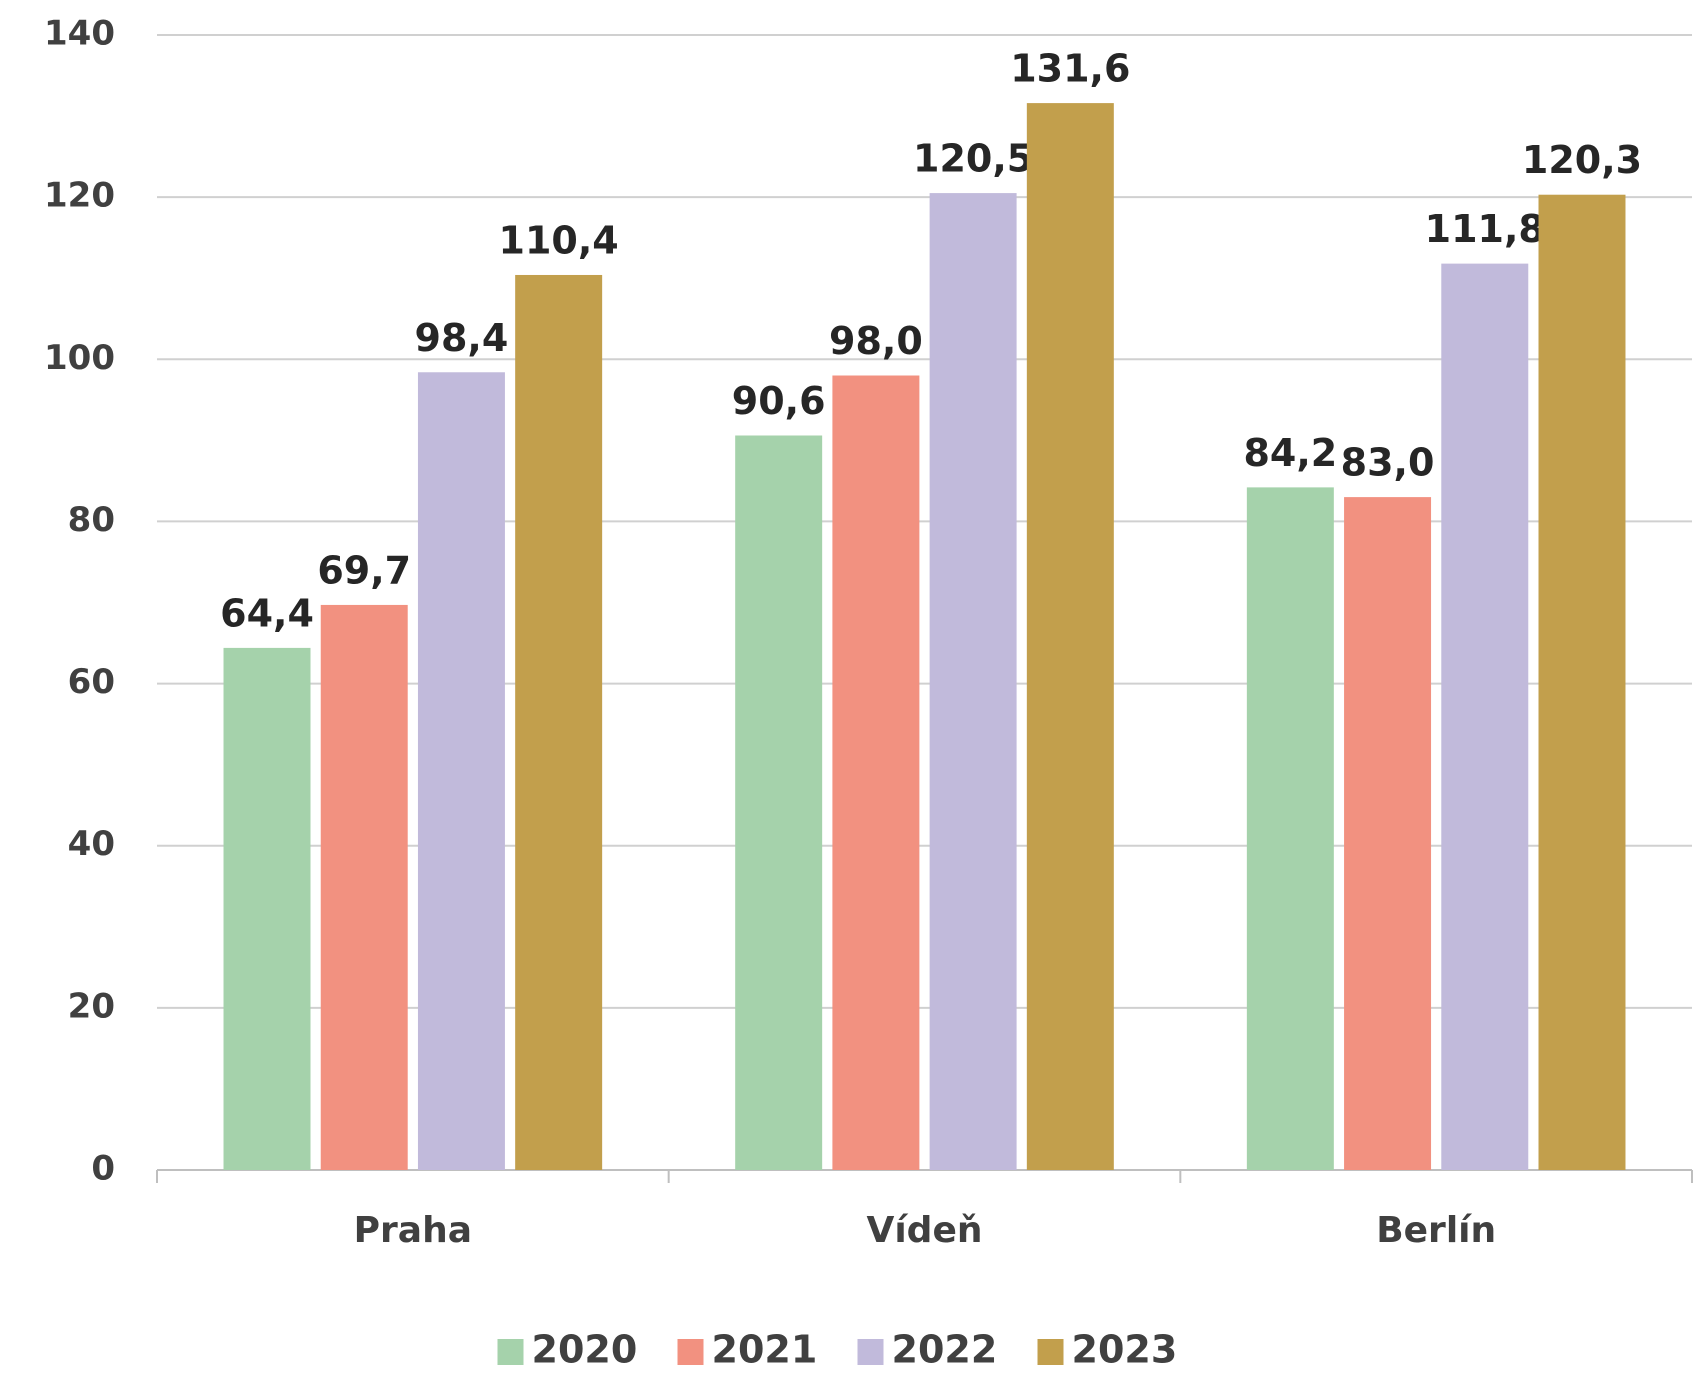 The width and height of the screenshot is (1695, 1374). Describe the element at coordinates (765, 1350) in the screenshot. I see `legend-label: 2021` at that location.